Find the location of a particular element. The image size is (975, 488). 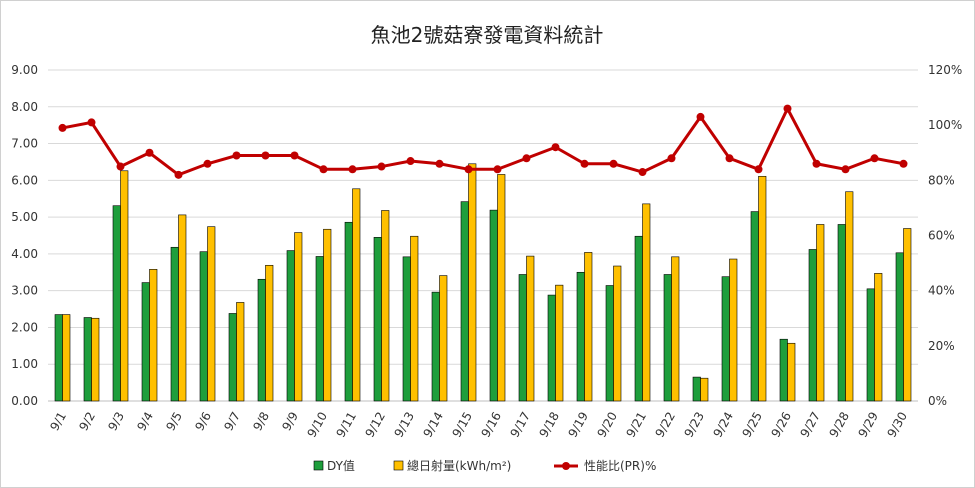

y-left-tick-label: 0.00 is located at coordinates (24, 401).